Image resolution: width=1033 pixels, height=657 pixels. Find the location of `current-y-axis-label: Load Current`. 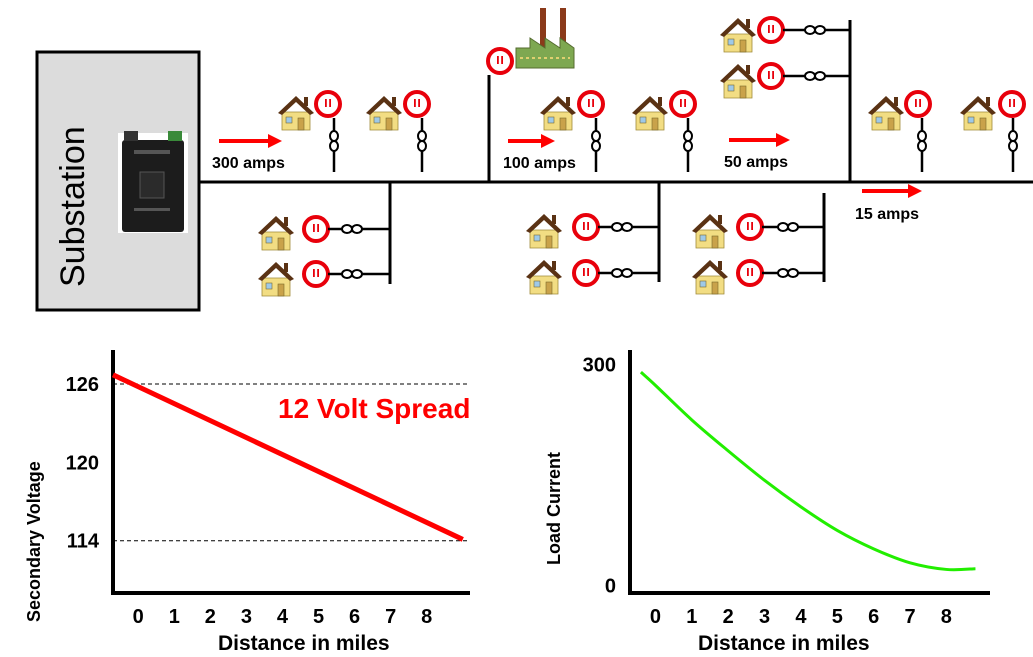

current-y-axis-label: Load Current is located at coordinates (554, 508).